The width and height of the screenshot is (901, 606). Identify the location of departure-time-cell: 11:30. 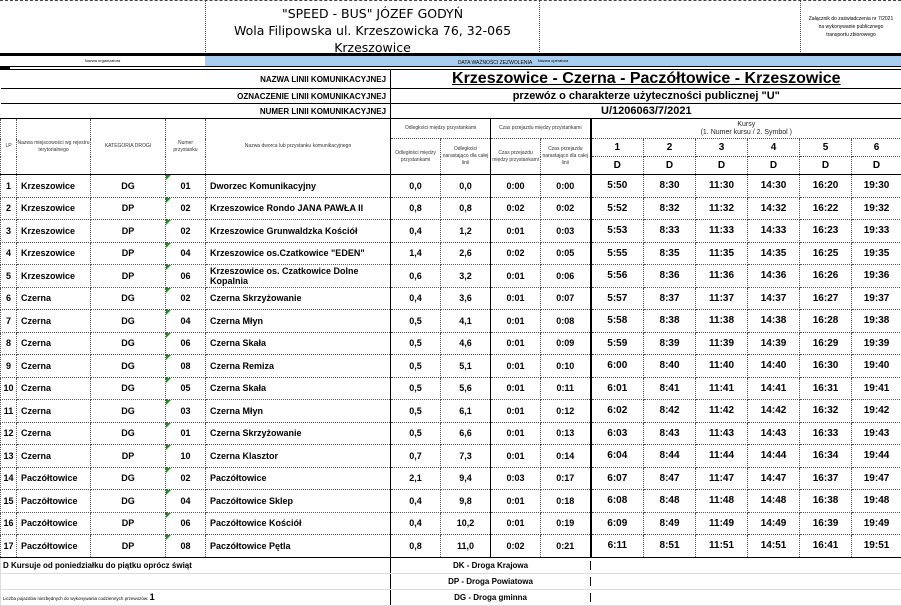
(722, 186).